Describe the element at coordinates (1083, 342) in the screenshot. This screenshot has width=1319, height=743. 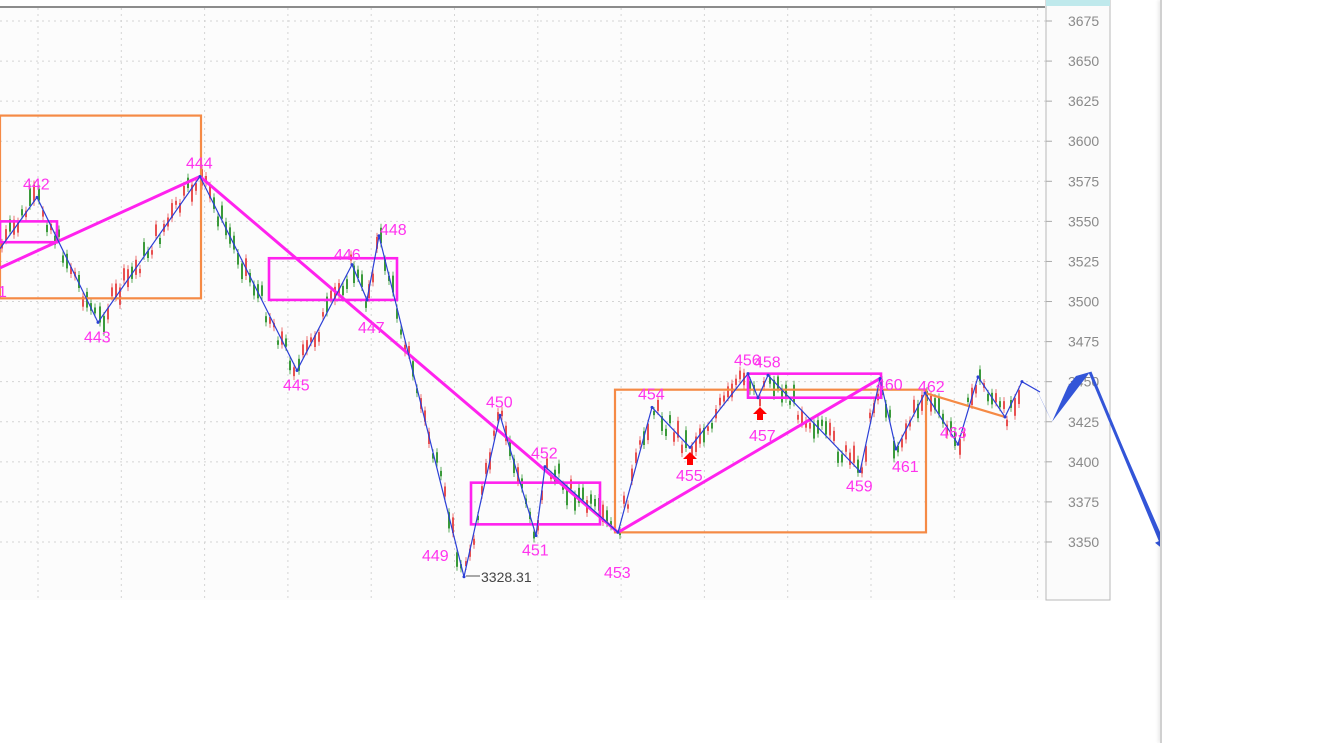
I see `y-tick-label: 3475` at that location.